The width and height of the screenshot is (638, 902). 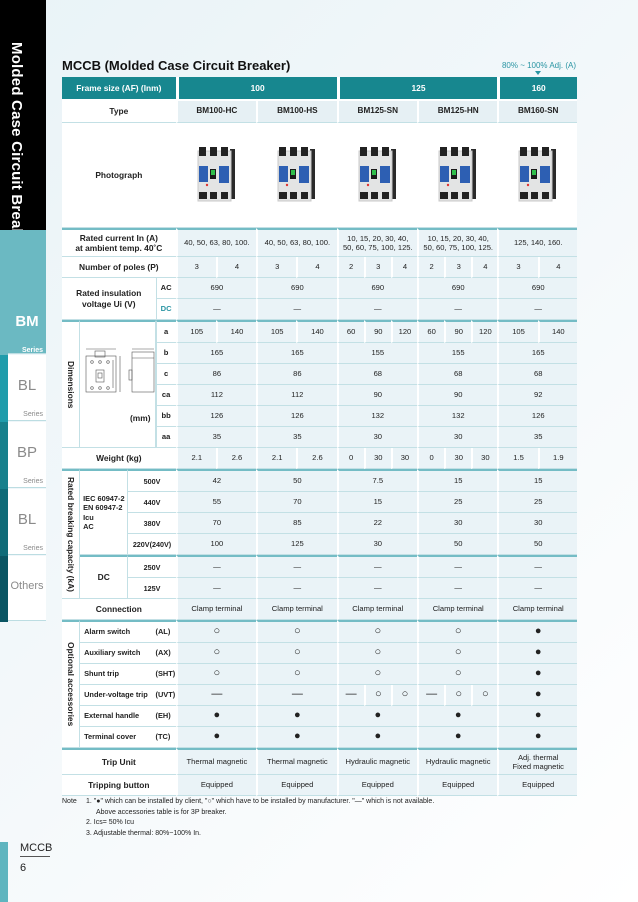 I want to click on type-label: Type, so click(x=119, y=112).